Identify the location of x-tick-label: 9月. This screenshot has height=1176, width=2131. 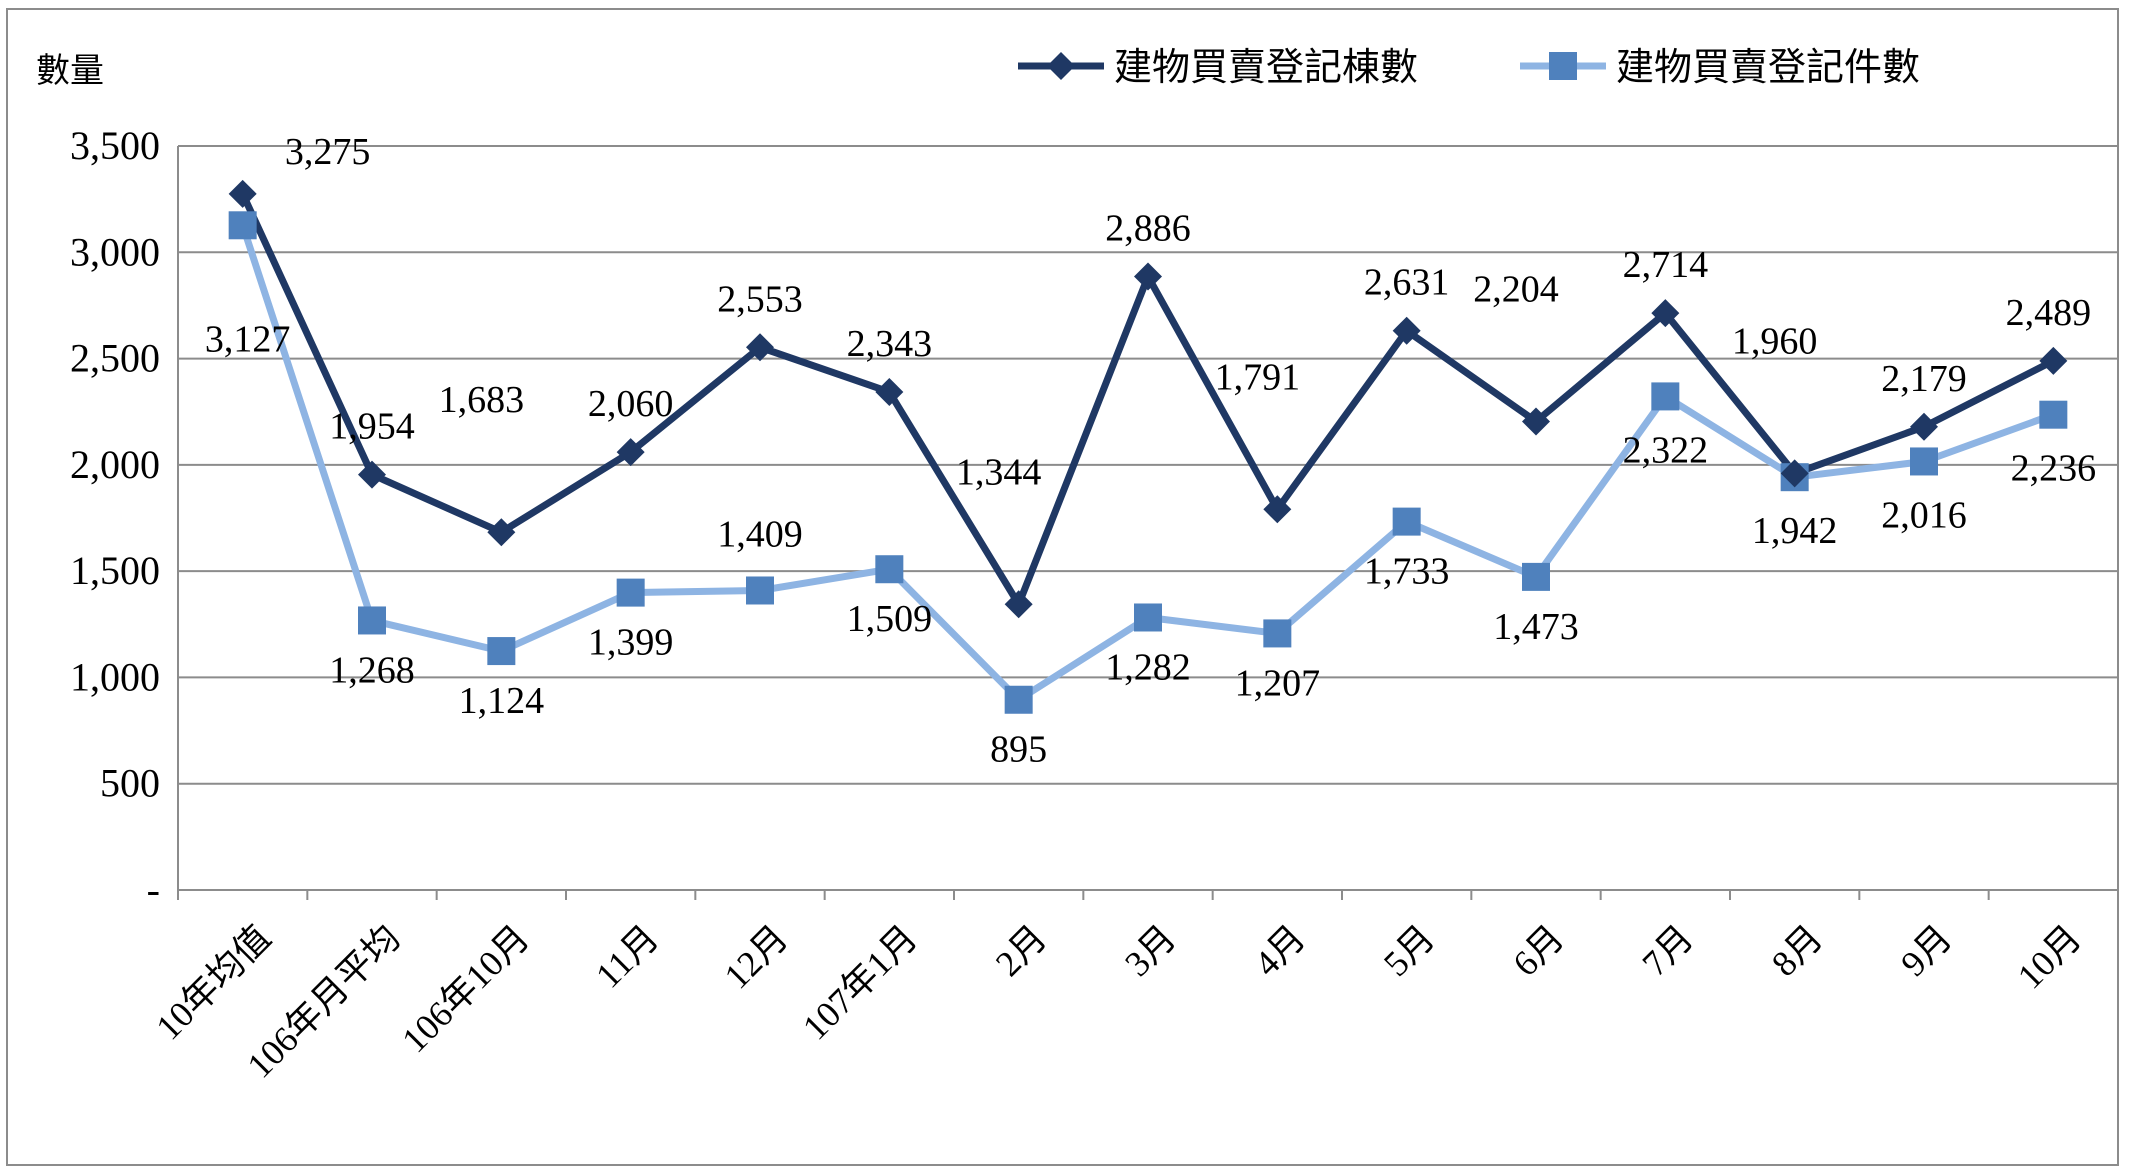
(1926, 950).